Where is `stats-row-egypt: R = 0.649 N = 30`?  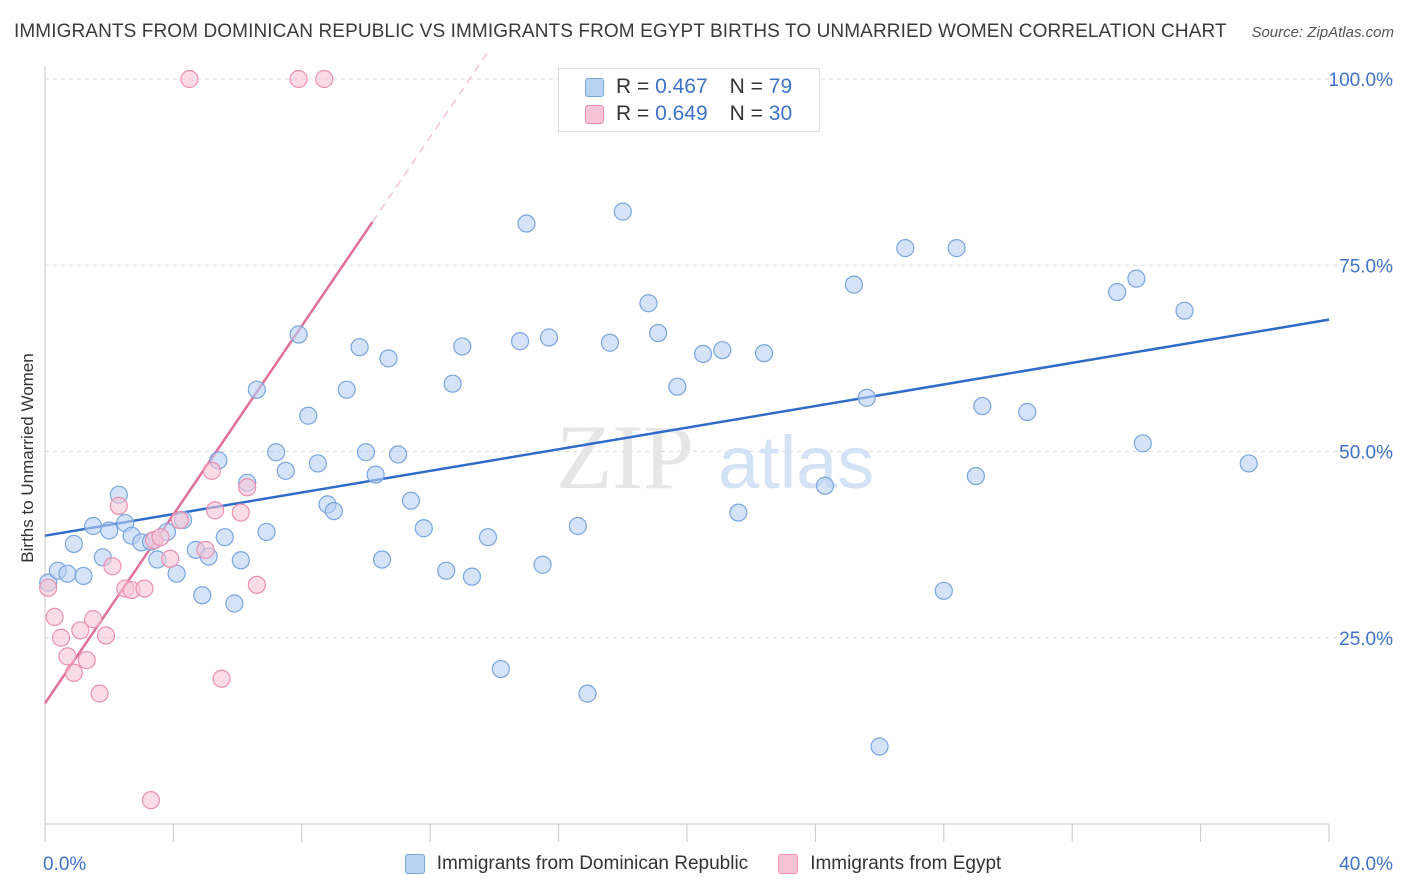
stats-row-egypt: R = 0.649 N = 30 is located at coordinates (688, 114).